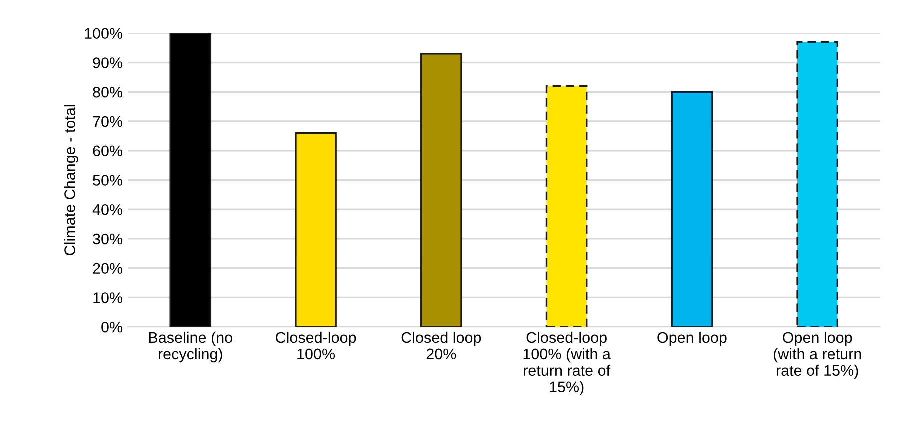 This screenshot has width=901, height=445. What do you see at coordinates (108, 180) in the screenshot?
I see `y-tick-label: 50%` at bounding box center [108, 180].